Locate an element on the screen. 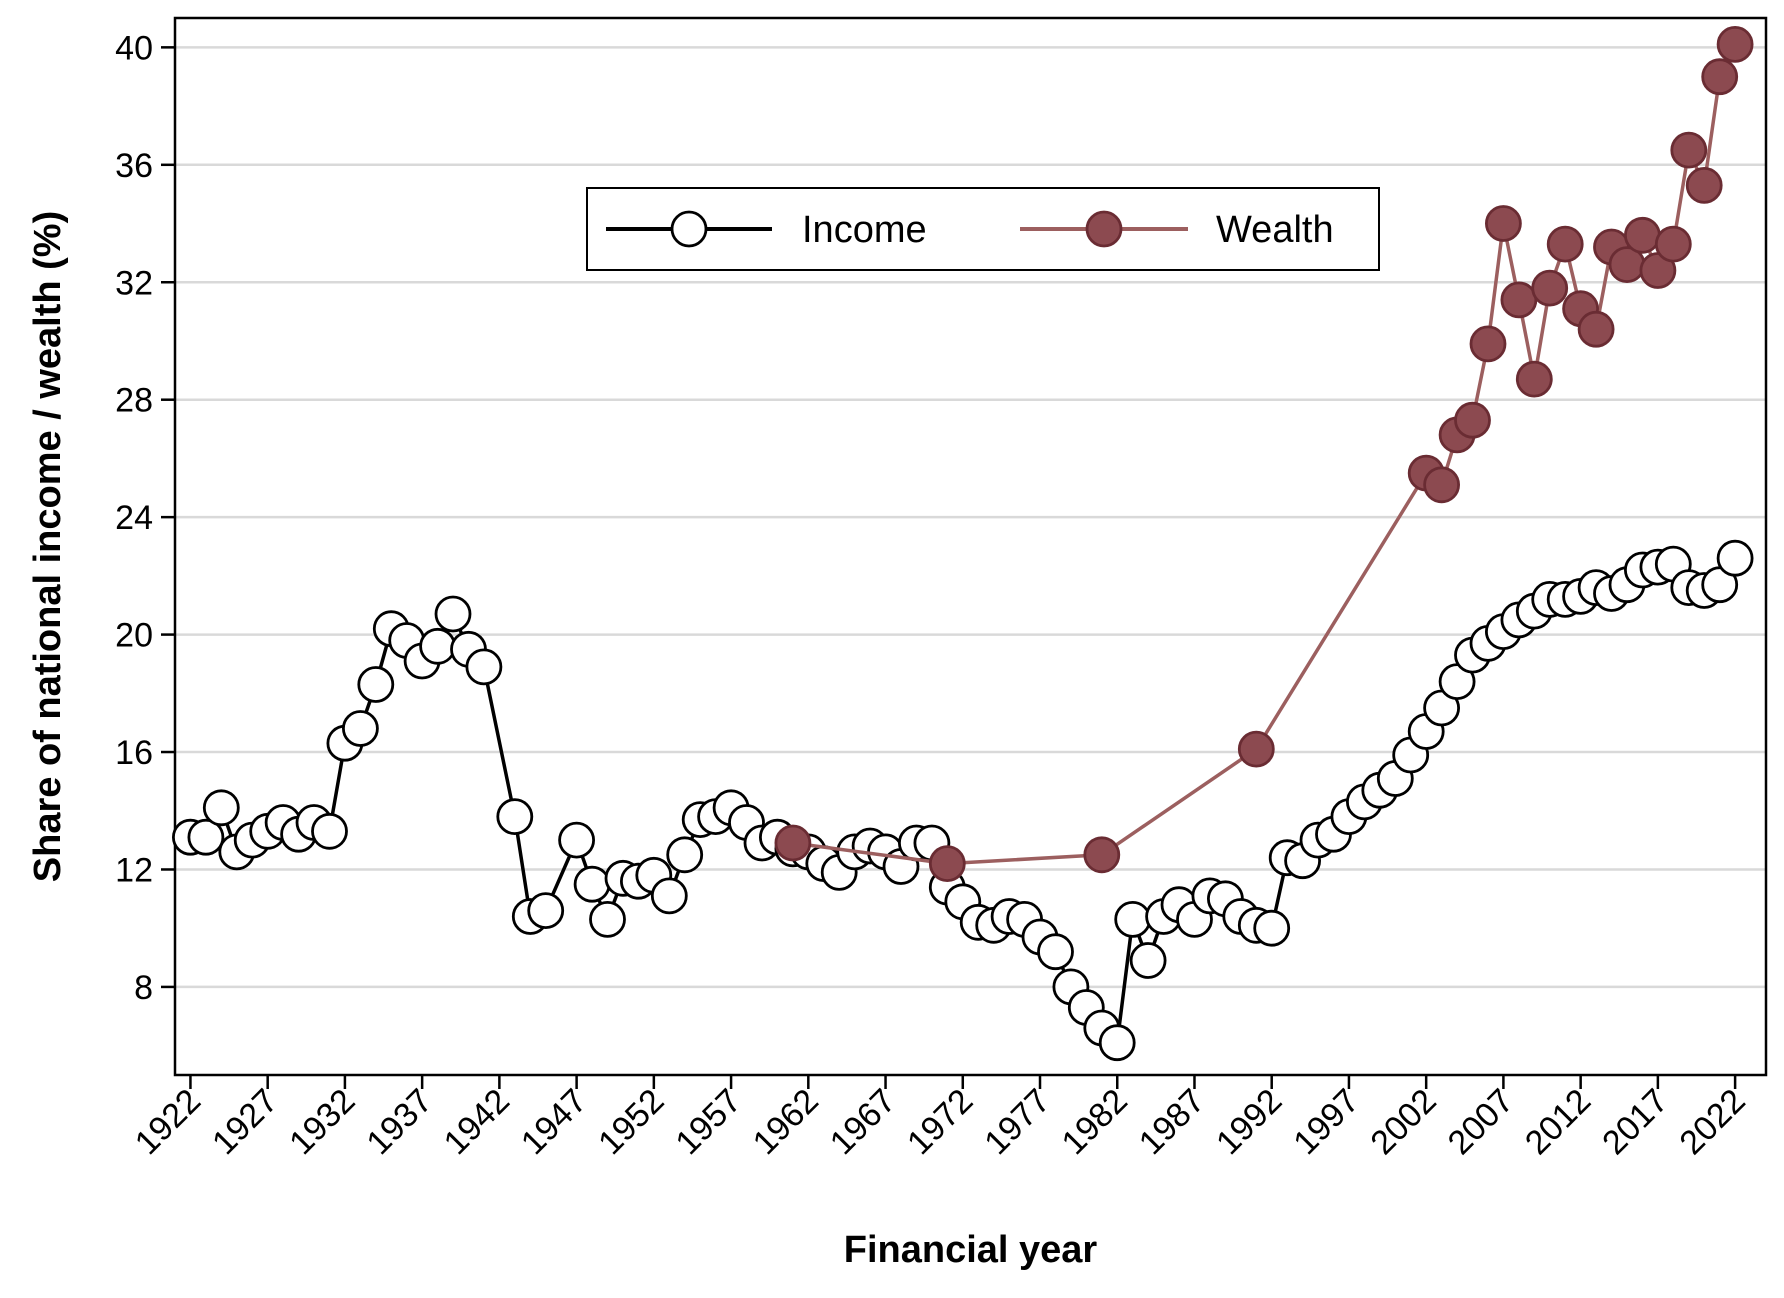 The image size is (1784, 1298). y-tick-label: 28 is located at coordinates (134, 401).